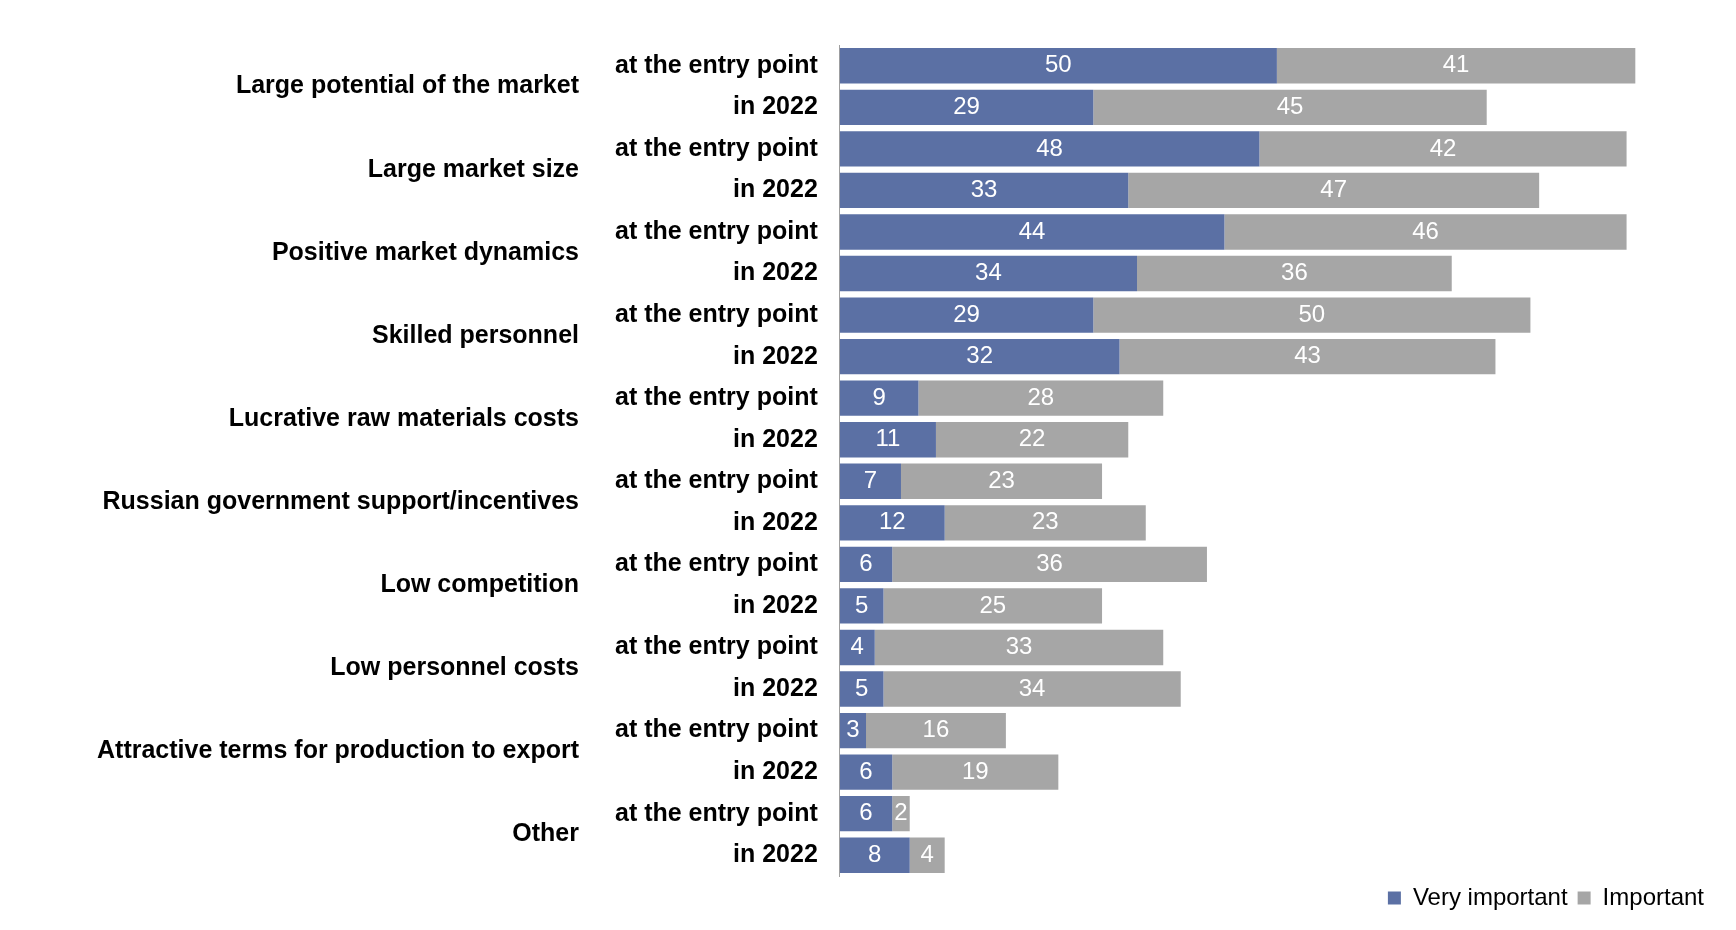 The image size is (1736, 930). What do you see at coordinates (1653, 896) in the screenshot?
I see `legend-label: Important` at bounding box center [1653, 896].